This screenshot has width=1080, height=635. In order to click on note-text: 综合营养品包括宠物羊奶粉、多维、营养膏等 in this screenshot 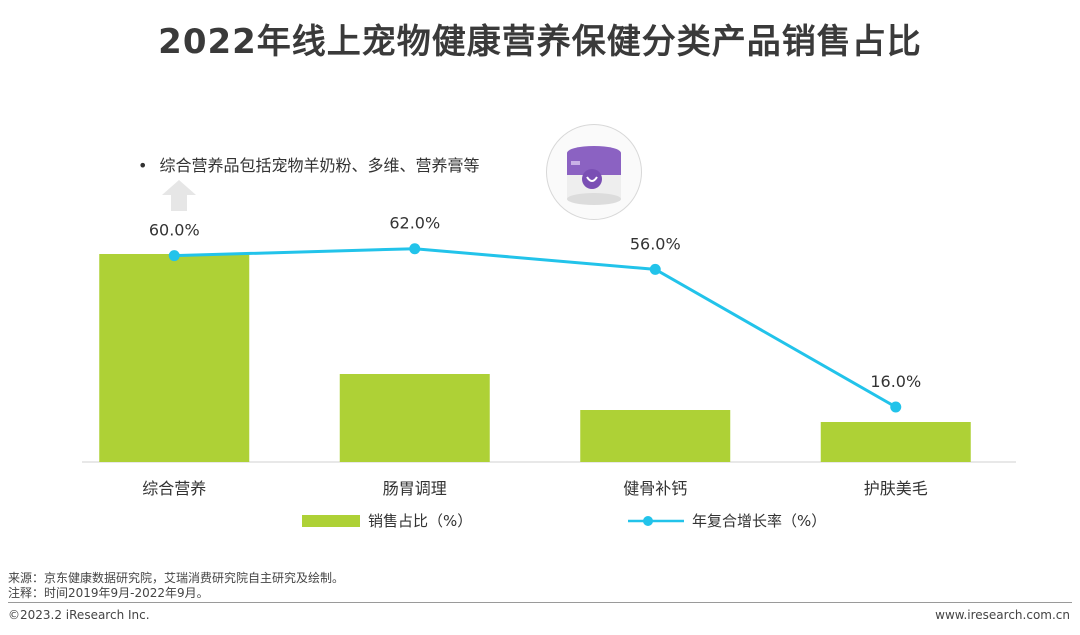, I will do `click(319, 165)`.